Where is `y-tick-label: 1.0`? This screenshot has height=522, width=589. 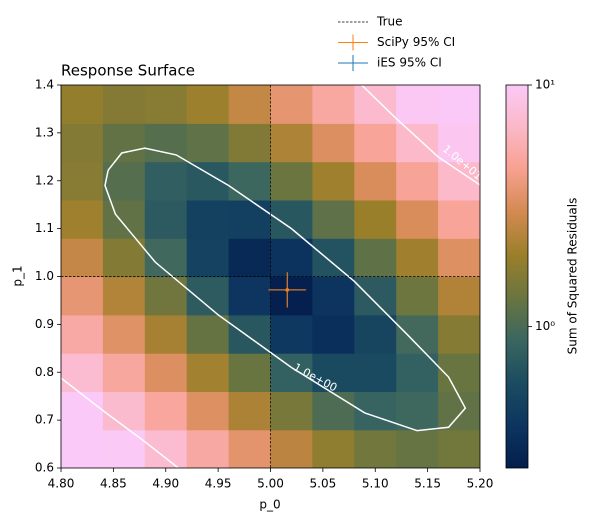
y-tick-label: 1.0 is located at coordinates (44, 276).